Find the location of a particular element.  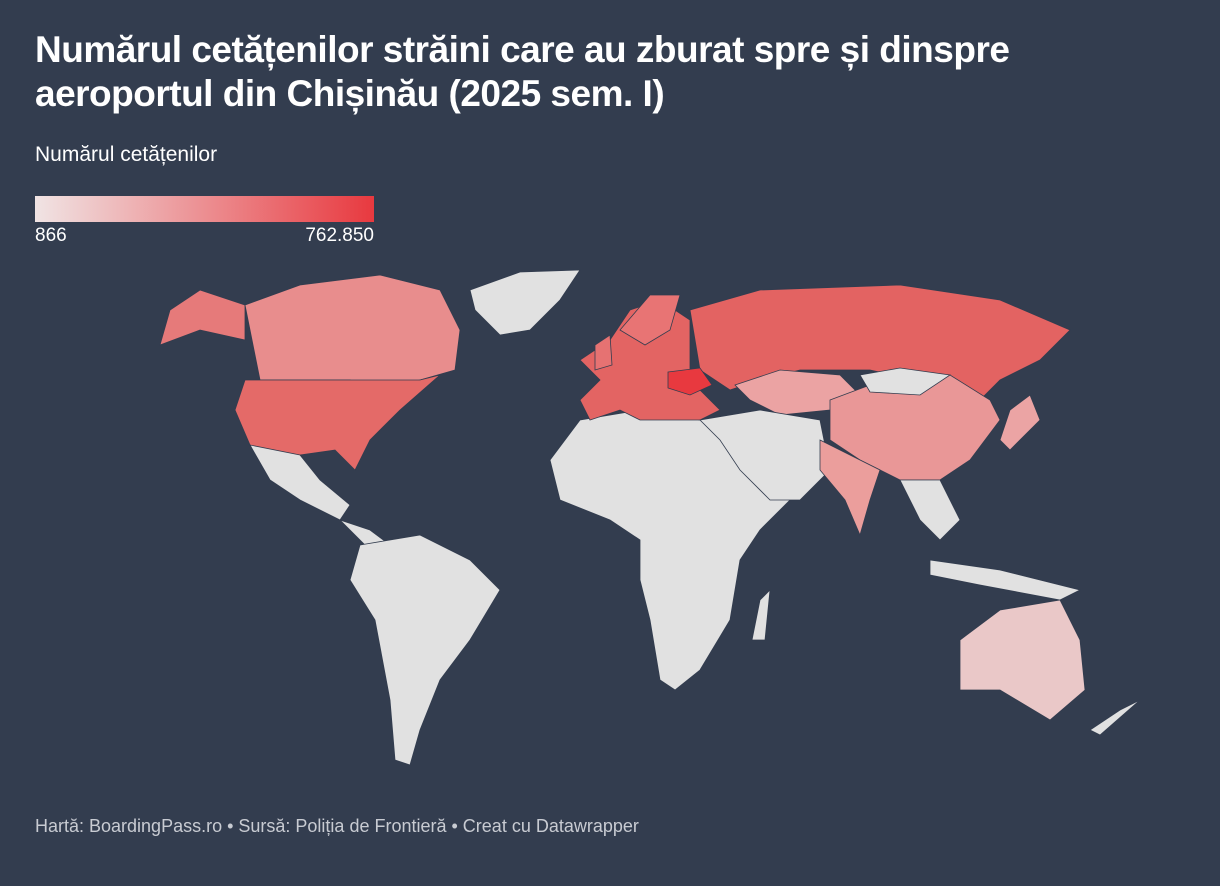

ukraine is located at coordinates (690, 381).